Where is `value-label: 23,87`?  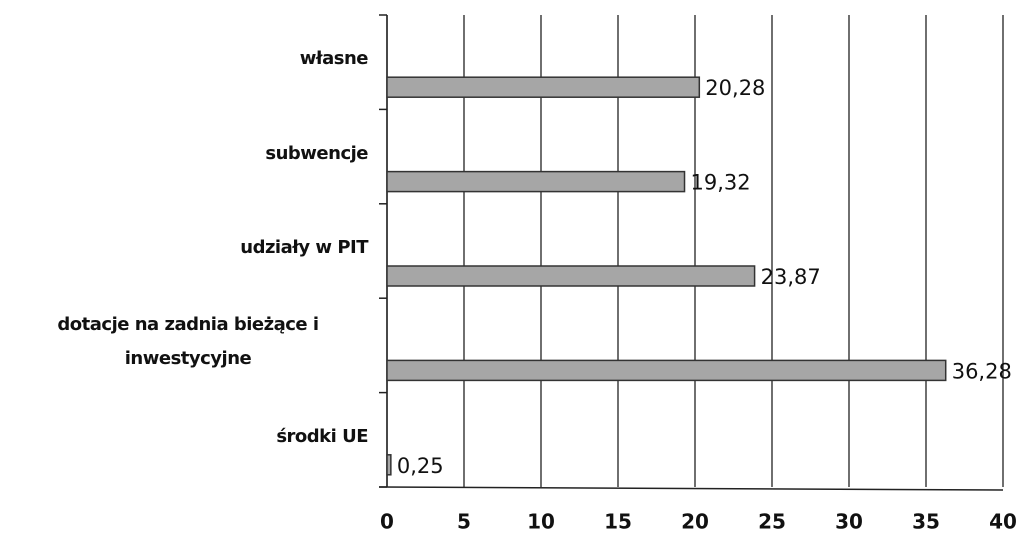
value-label: 23,87 is located at coordinates (791, 277).